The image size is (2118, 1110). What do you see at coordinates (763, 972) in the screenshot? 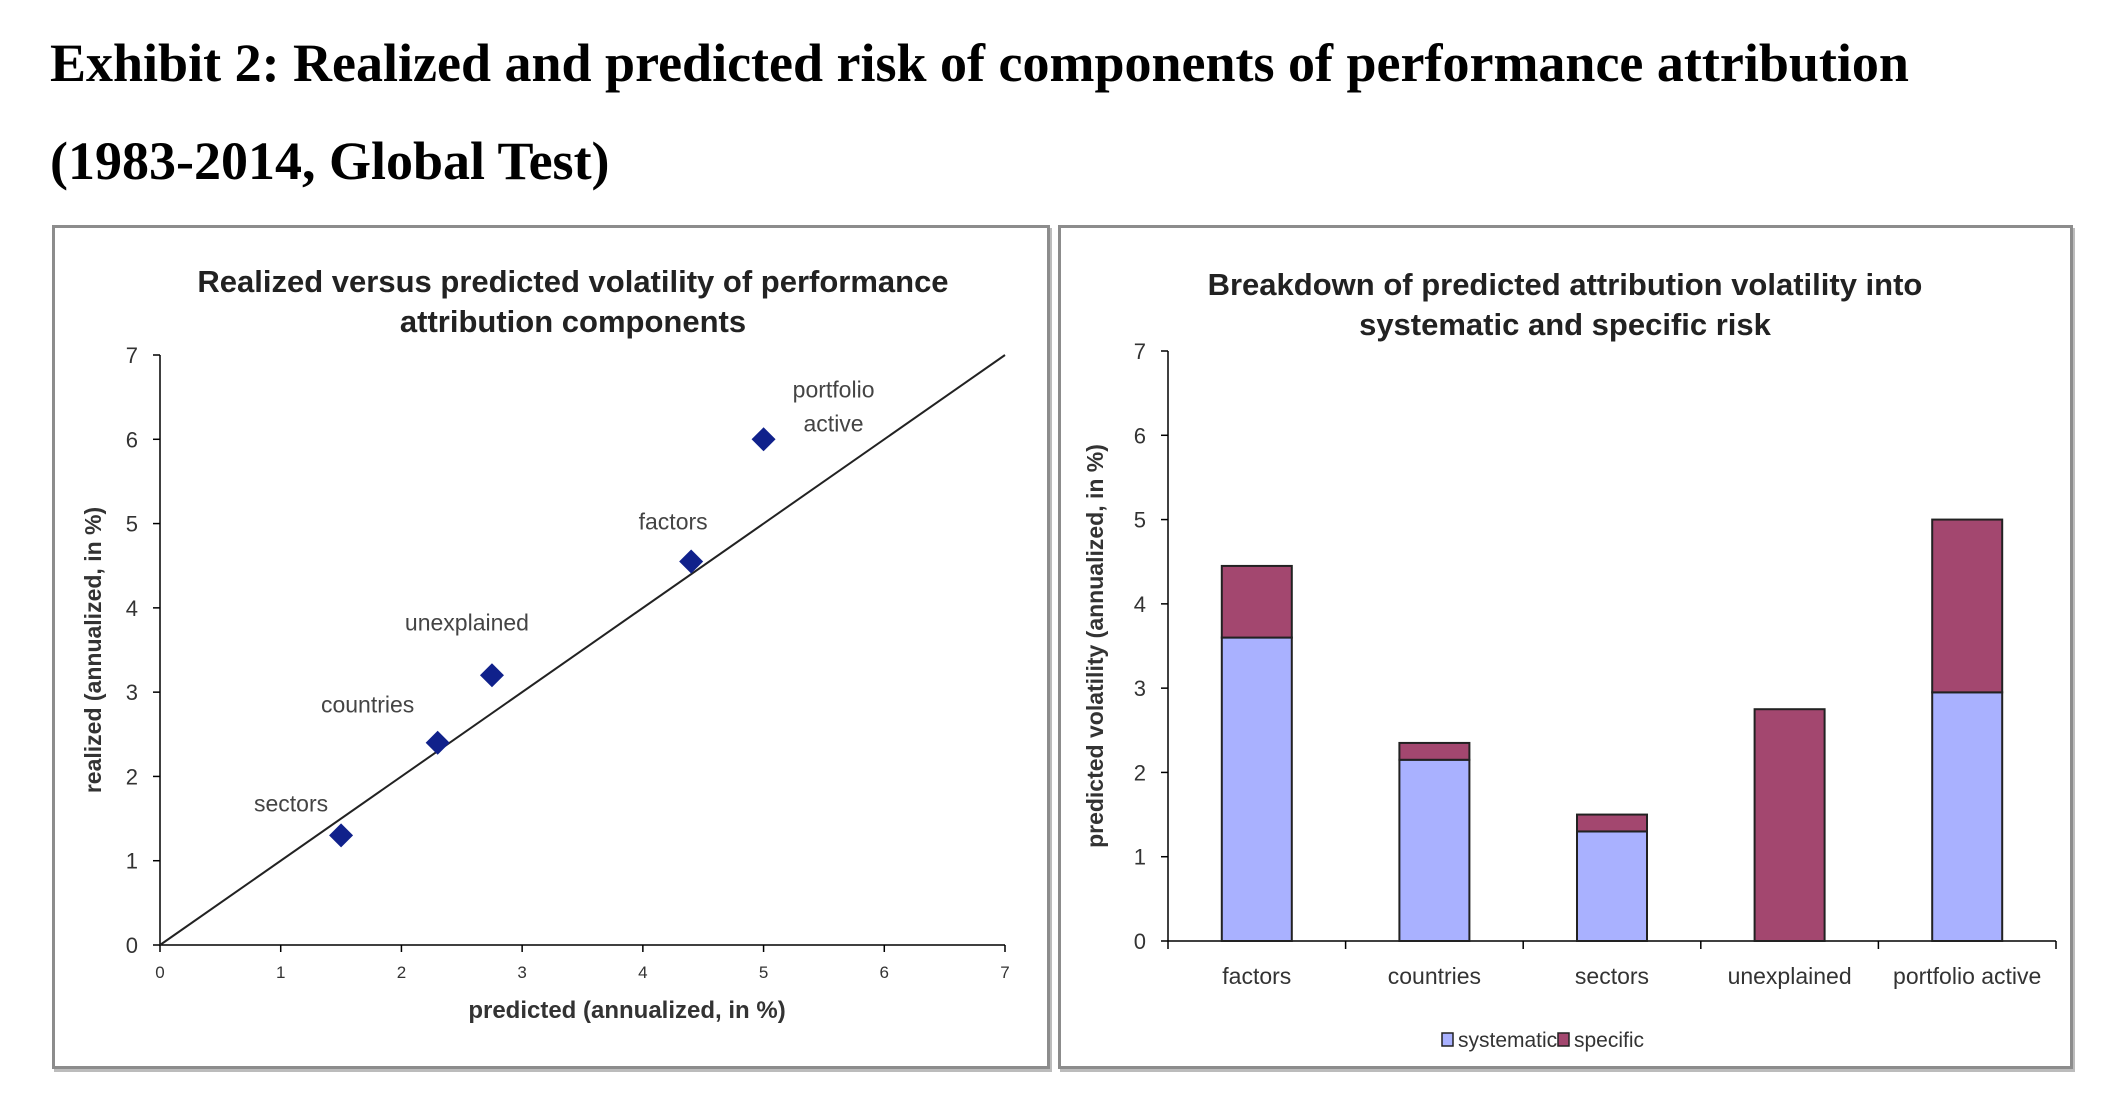
I see `x-tick-label: 5` at bounding box center [763, 972].